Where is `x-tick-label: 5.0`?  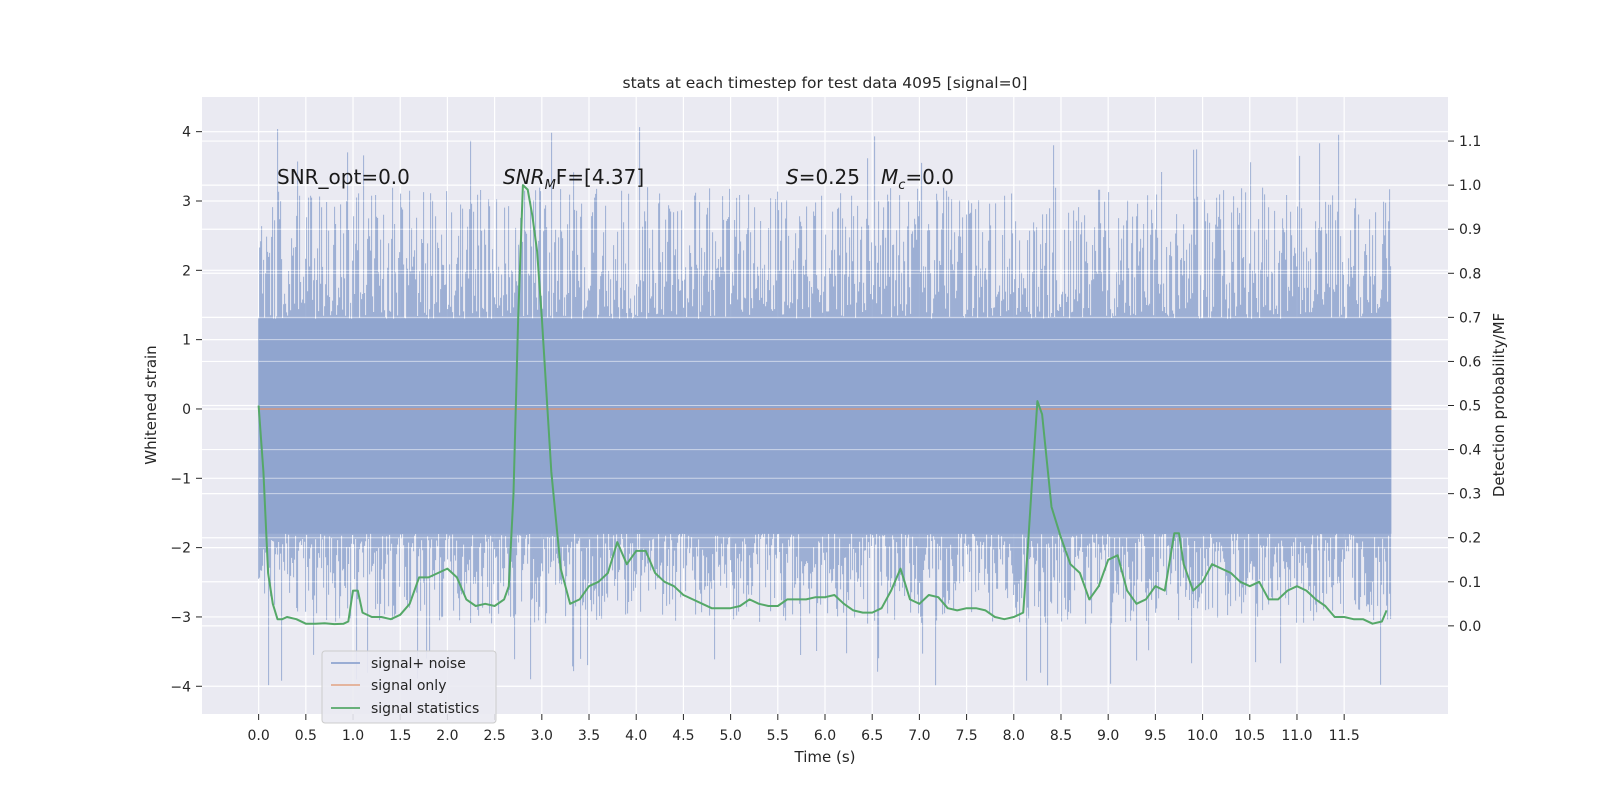 x-tick-label: 5.0 is located at coordinates (730, 736).